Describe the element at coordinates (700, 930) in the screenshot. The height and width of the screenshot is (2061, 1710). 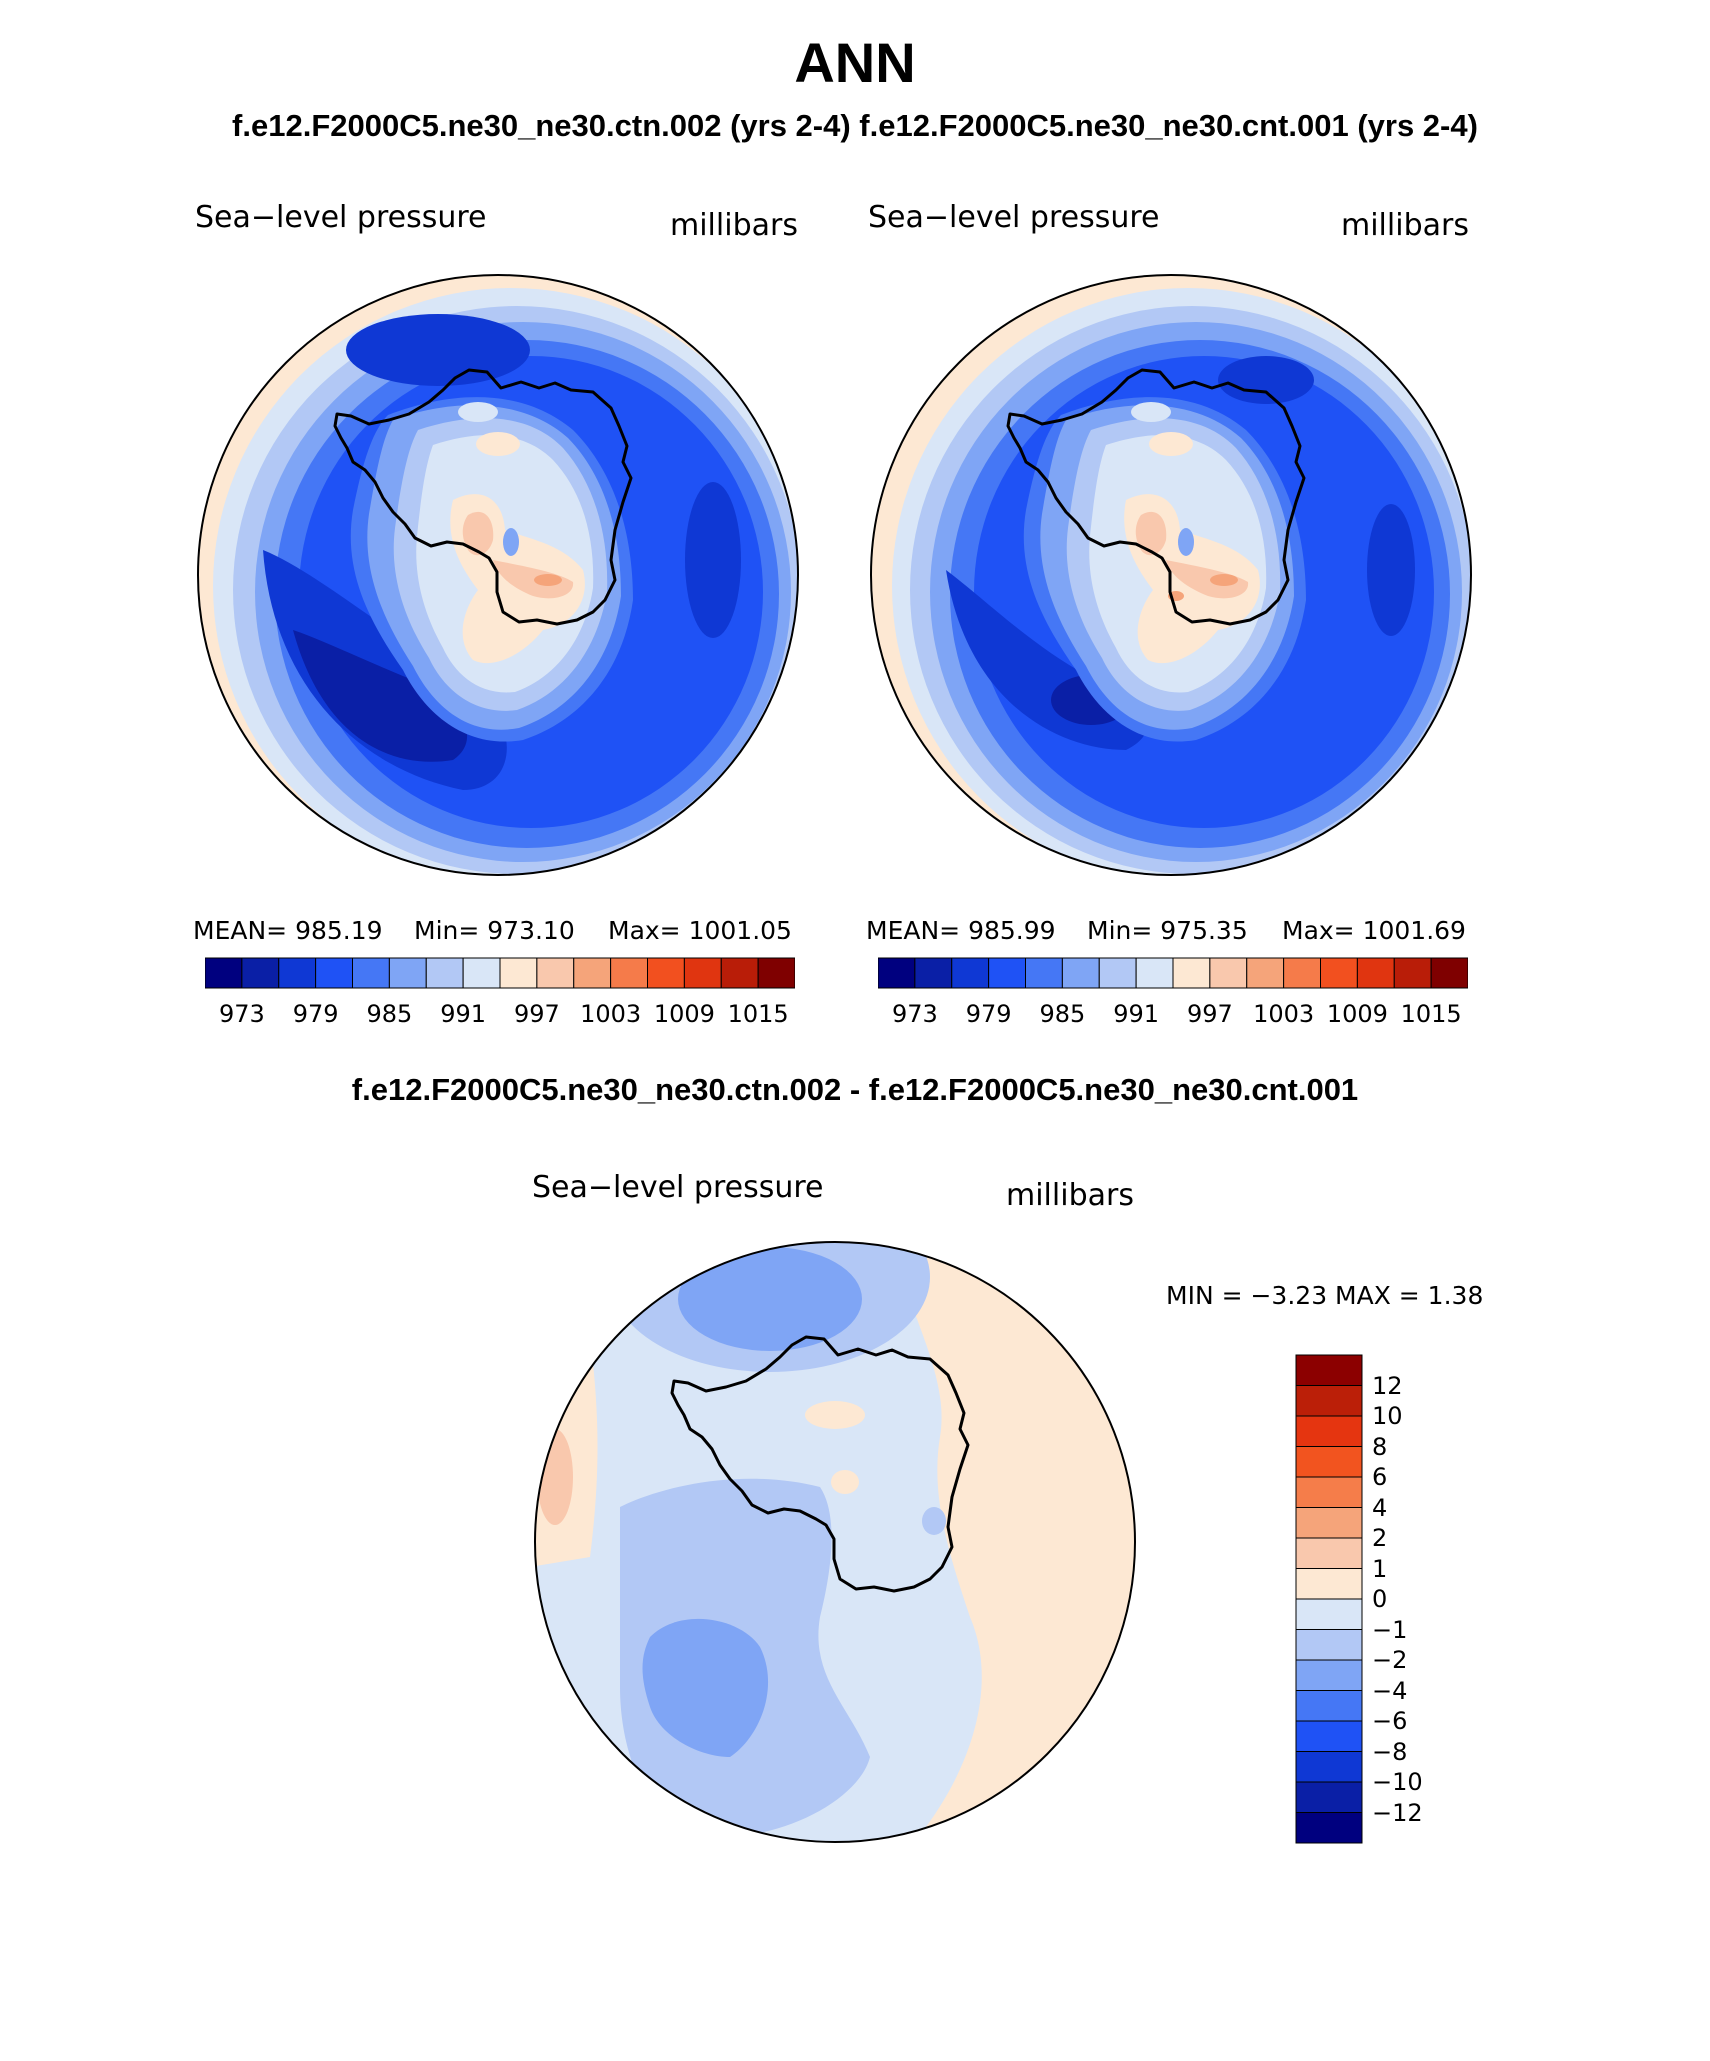
I see `panel1-max: Max= 1001.05` at that location.